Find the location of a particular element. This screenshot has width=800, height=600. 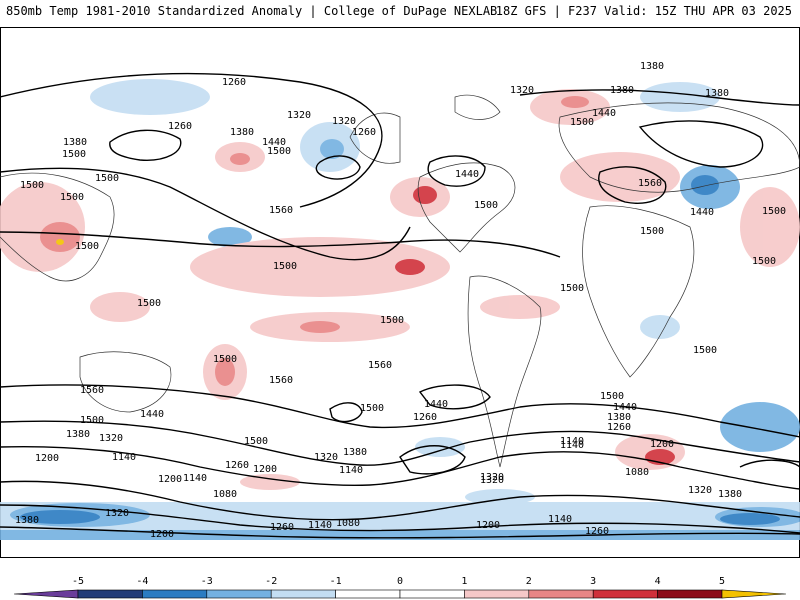

colorbar-tick-label: 3 is located at coordinates (593, 581).